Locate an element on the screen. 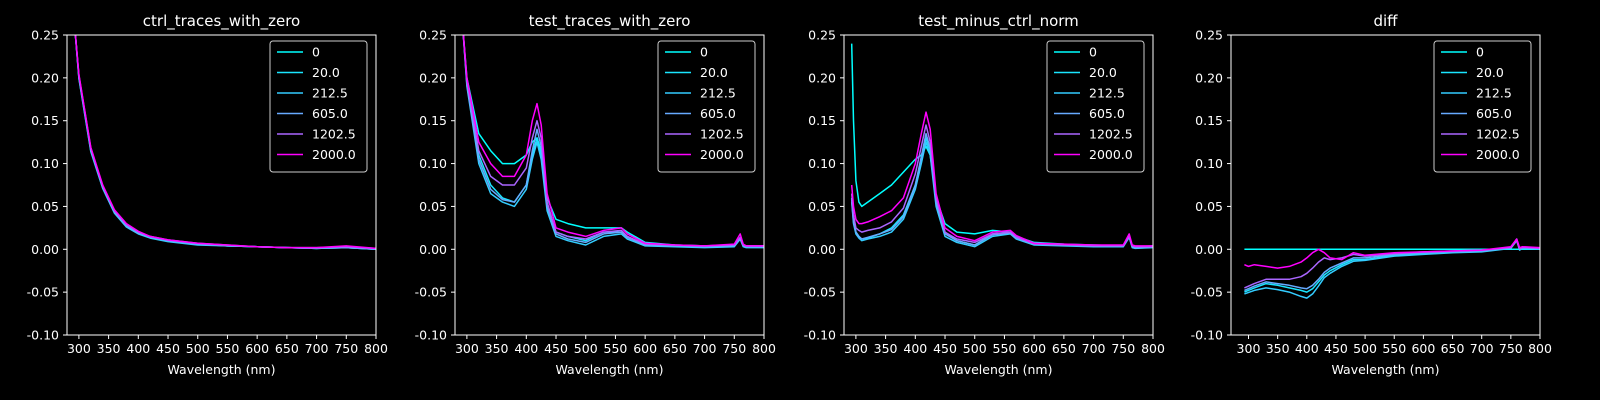 The image size is (1600, 400). chart-title: test_minus_ctrl_norm is located at coordinates (998, 21).